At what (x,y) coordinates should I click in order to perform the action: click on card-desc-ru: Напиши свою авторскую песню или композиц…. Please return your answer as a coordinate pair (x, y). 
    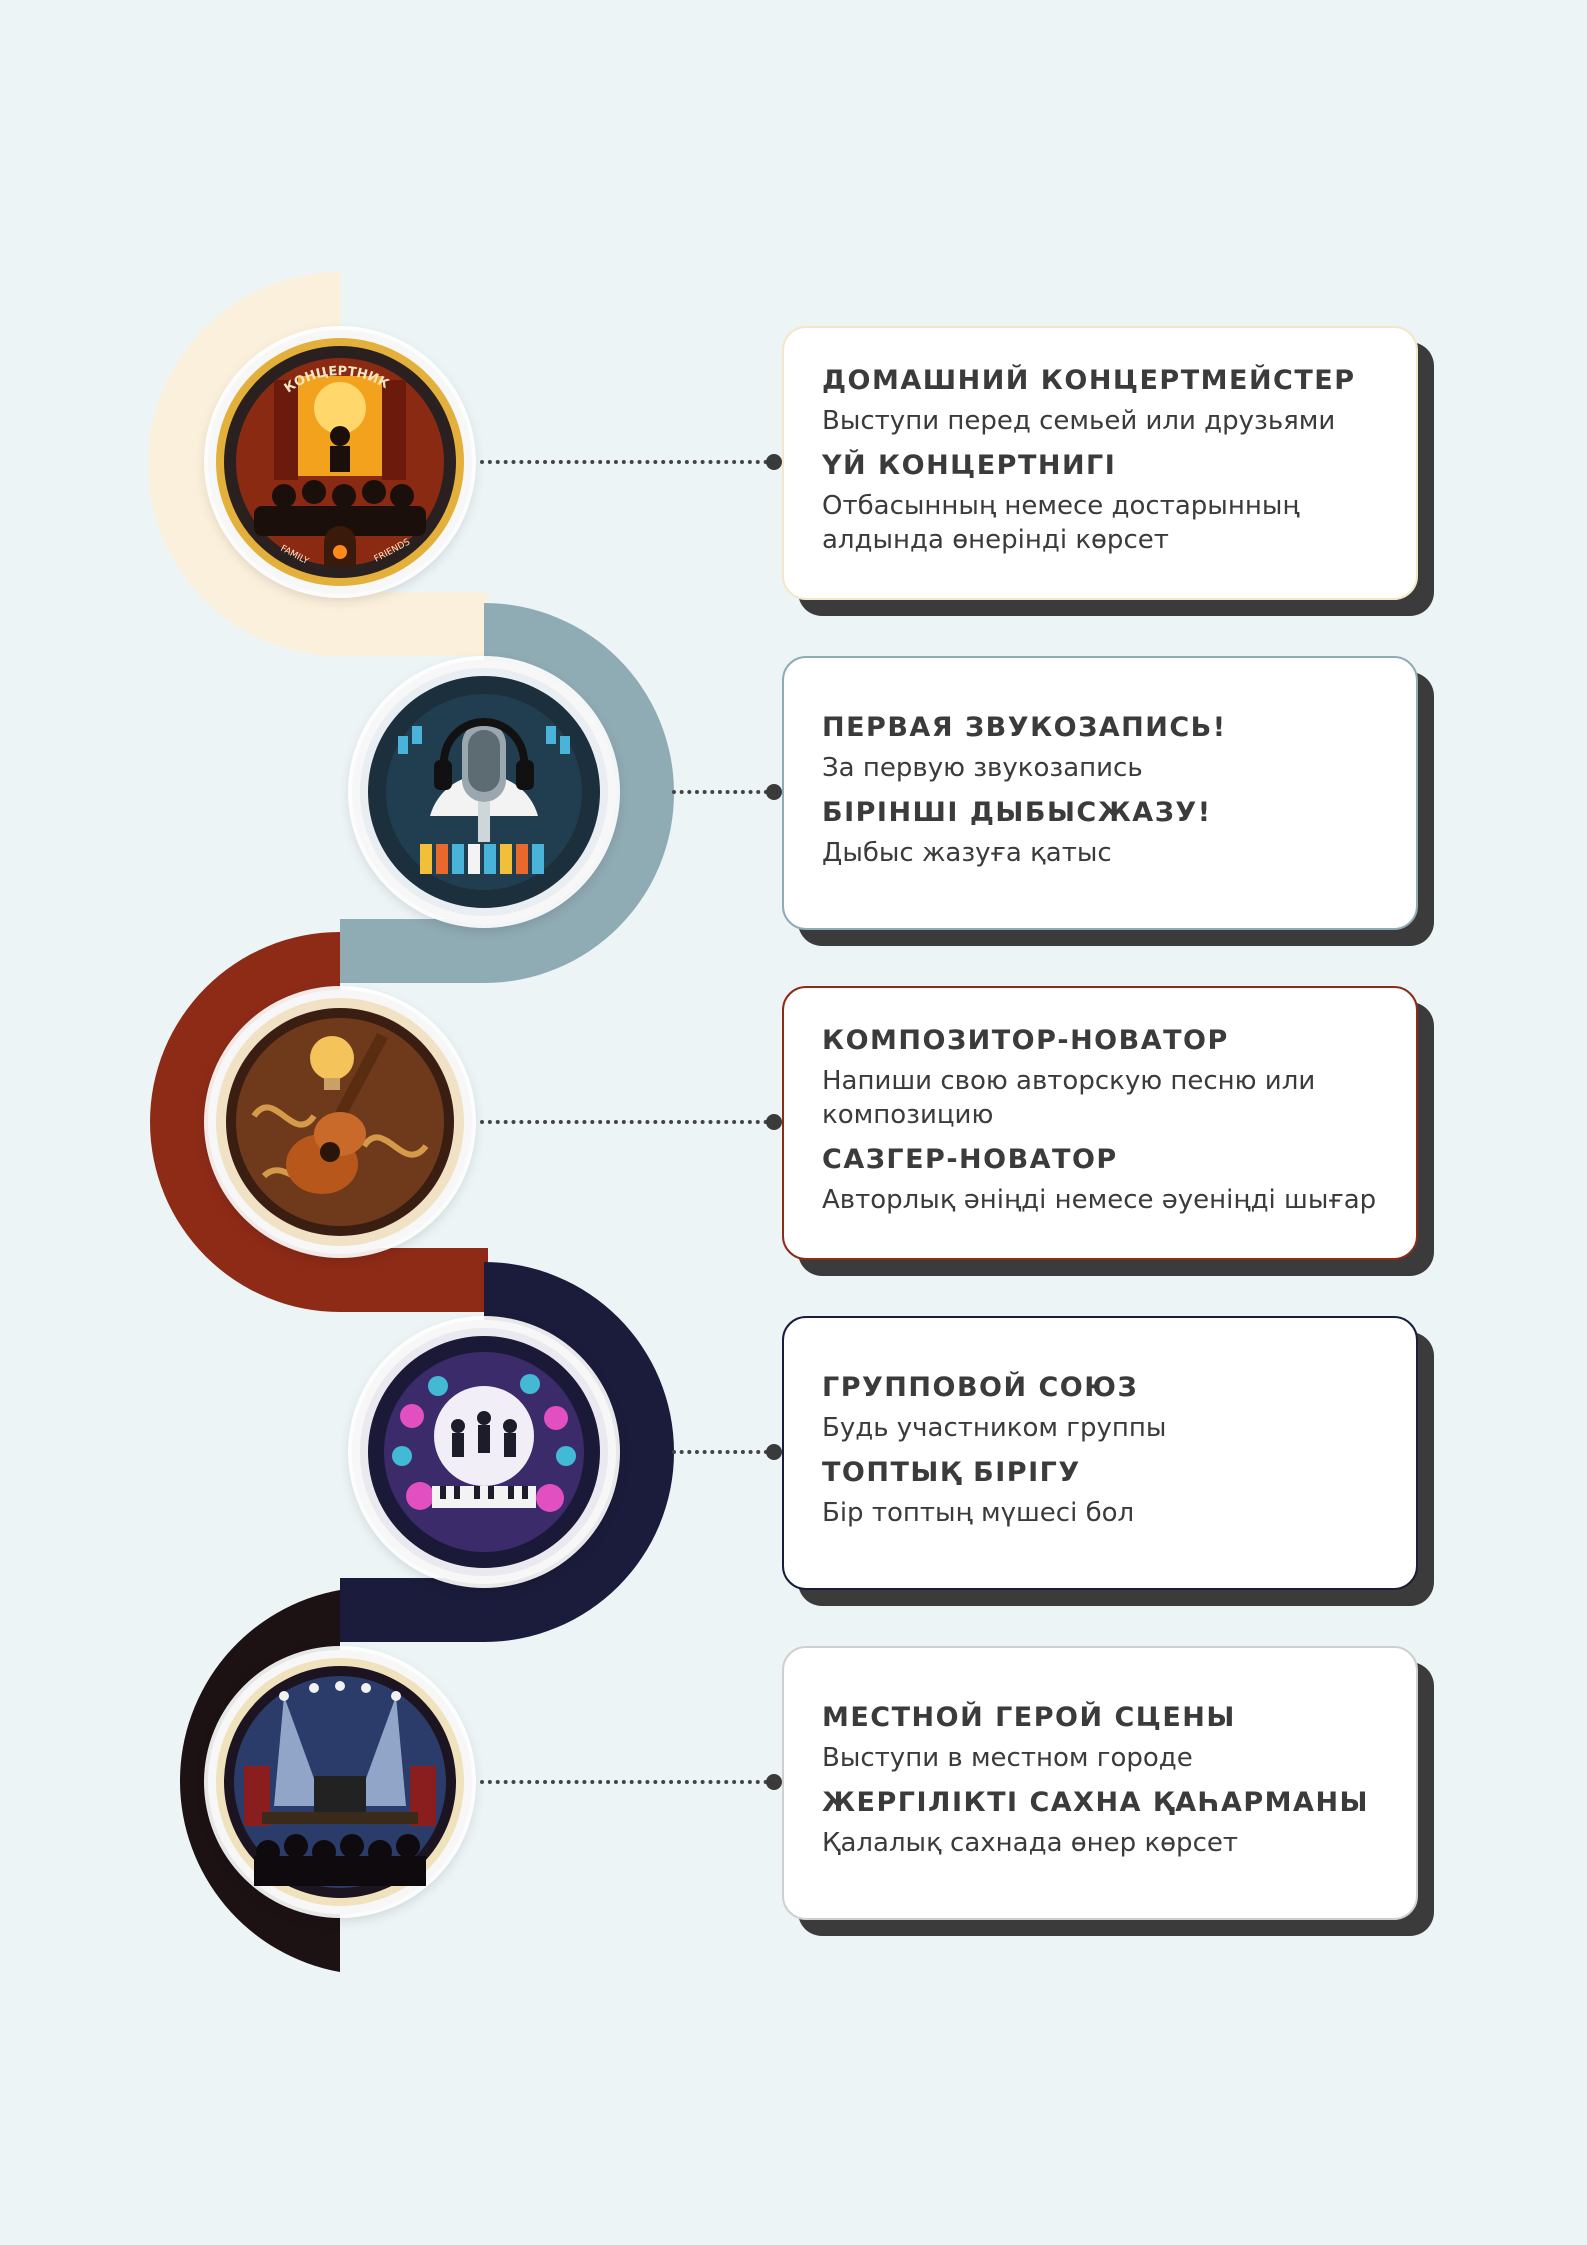
    Looking at the image, I should click on (1069, 1098).